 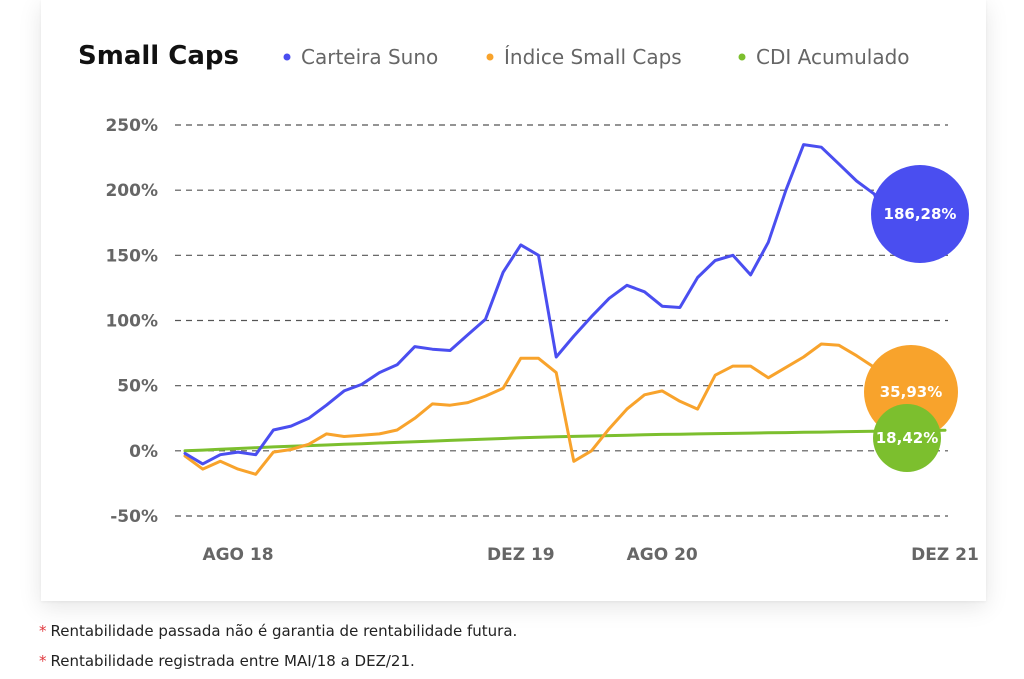 I want to click on end-value-label: 35,93%, so click(x=911, y=392).